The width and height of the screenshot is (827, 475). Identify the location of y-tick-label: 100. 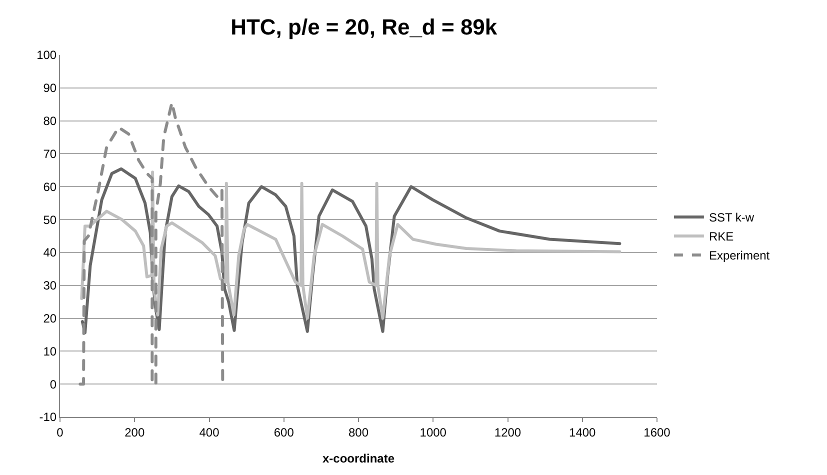
(46, 55).